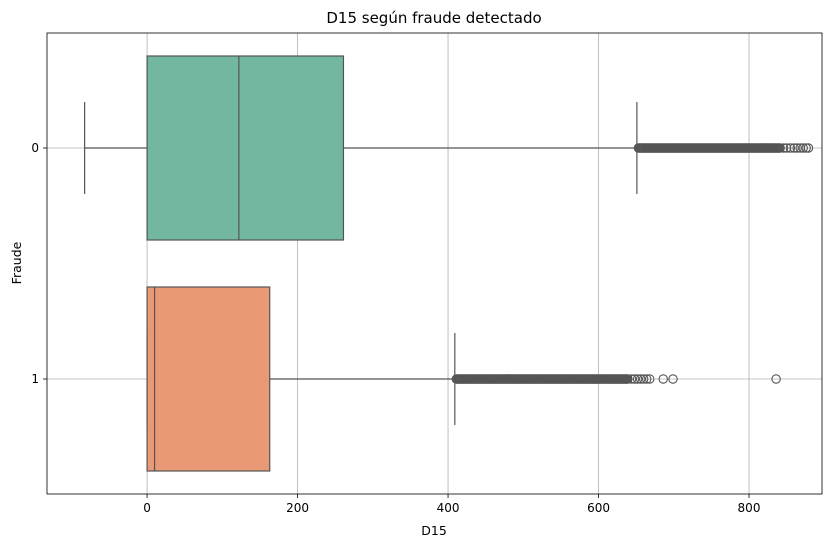 This screenshot has width=833, height=548. Describe the element at coordinates (433, 18) in the screenshot. I see `chart-title: D15 según fraude detectado` at that location.